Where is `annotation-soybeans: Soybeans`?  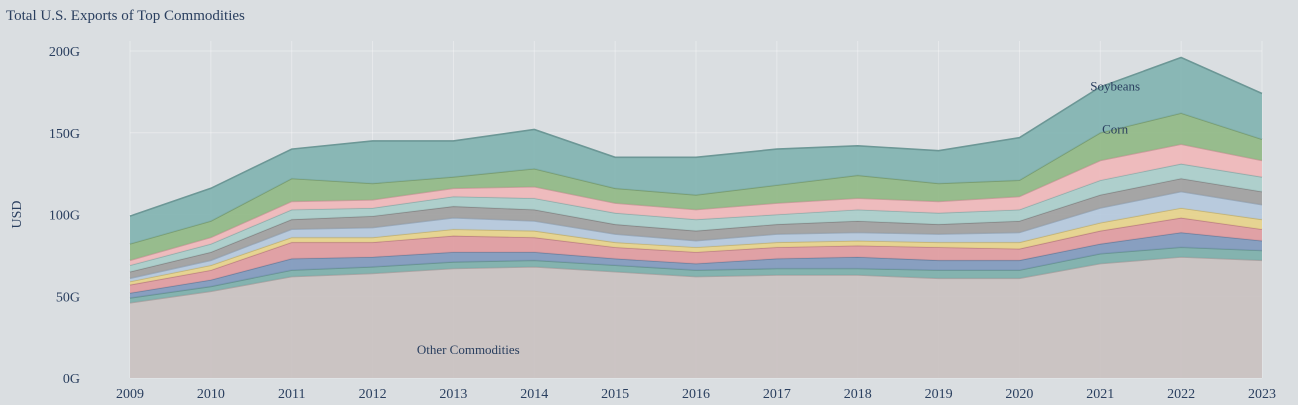
annotation-soybeans: Soybeans is located at coordinates (1115, 85).